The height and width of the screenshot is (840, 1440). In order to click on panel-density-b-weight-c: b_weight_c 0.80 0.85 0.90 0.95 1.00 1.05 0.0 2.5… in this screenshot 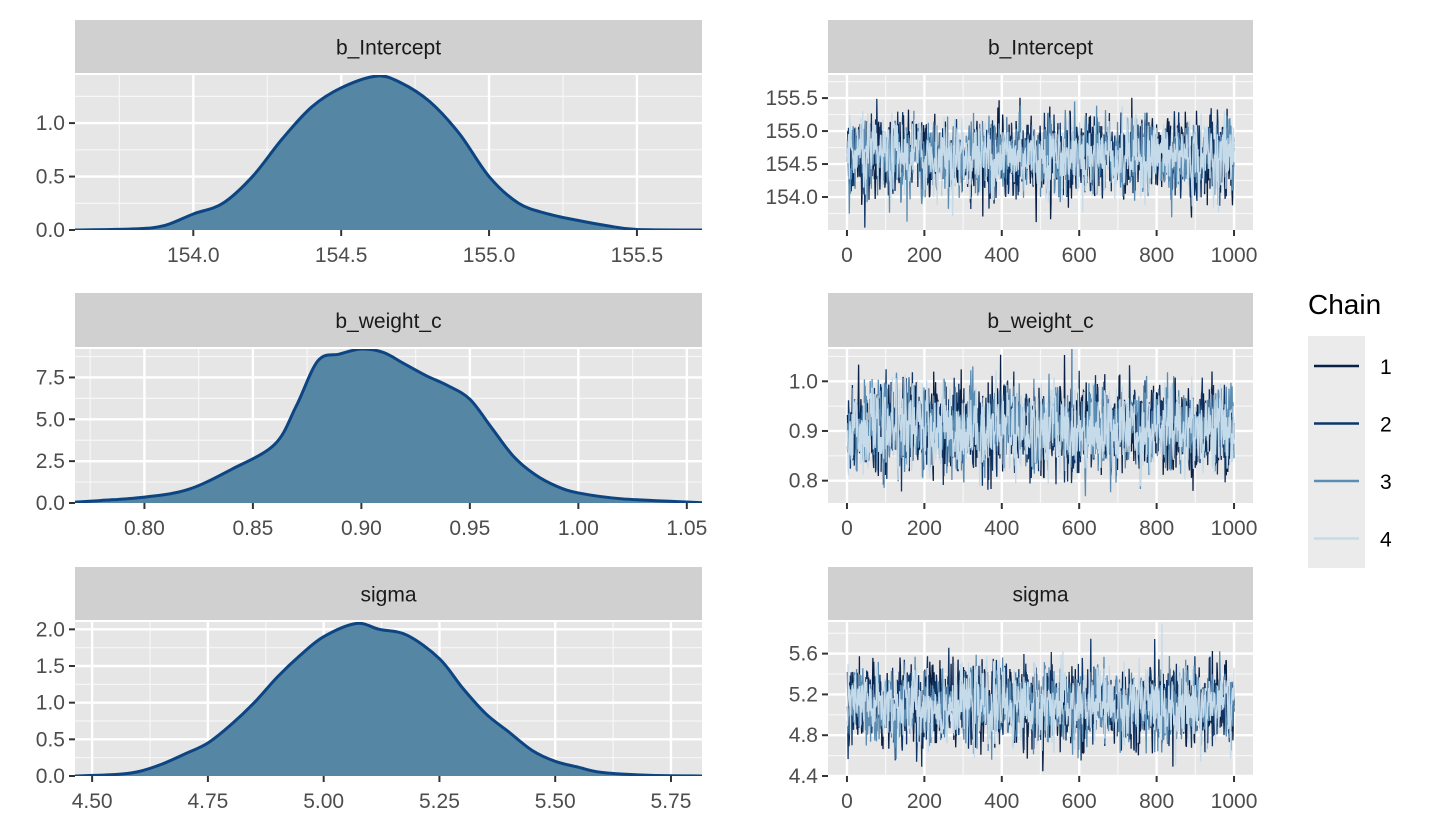, I will do `click(371, 416)`.